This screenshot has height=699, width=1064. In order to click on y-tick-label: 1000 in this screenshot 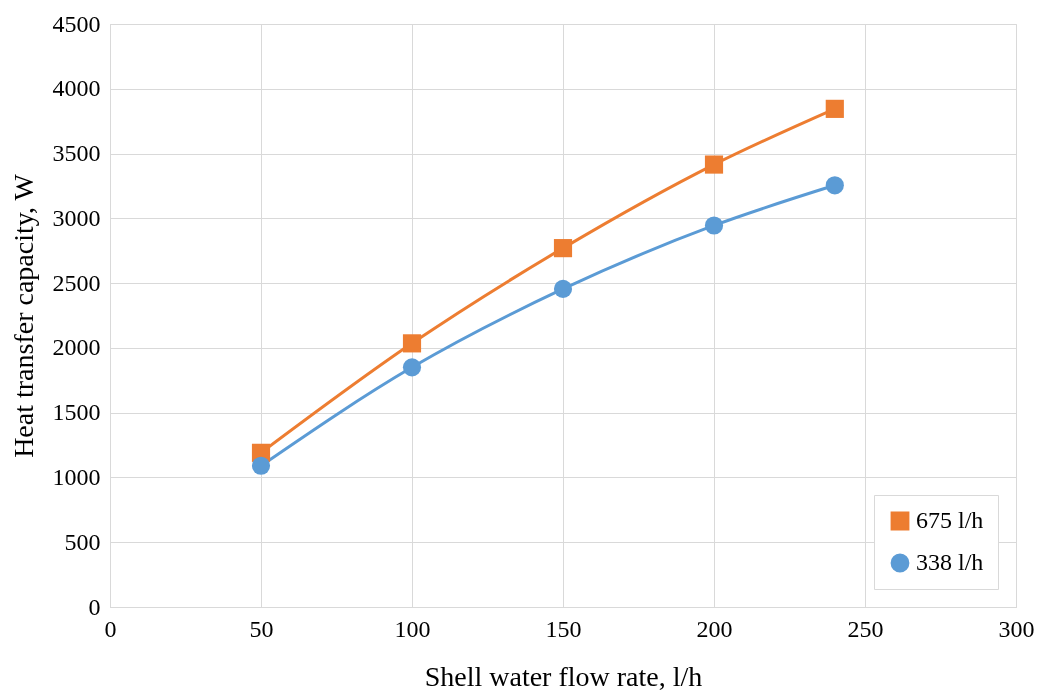, I will do `click(76, 476)`.